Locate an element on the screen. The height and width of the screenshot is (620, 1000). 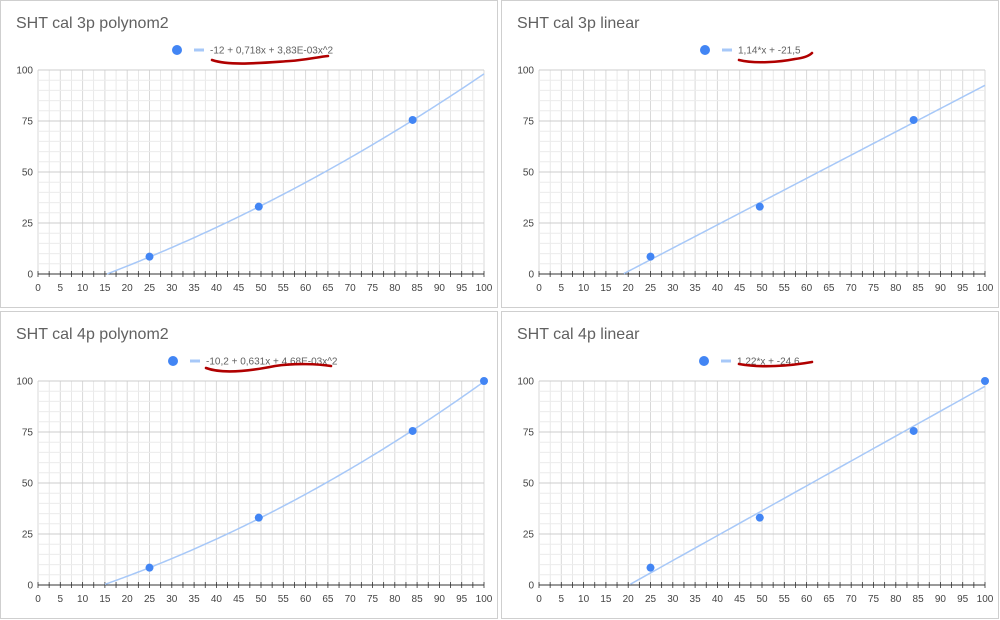
chart-title: SHT cal 4p polynom2 is located at coordinates (92, 334).